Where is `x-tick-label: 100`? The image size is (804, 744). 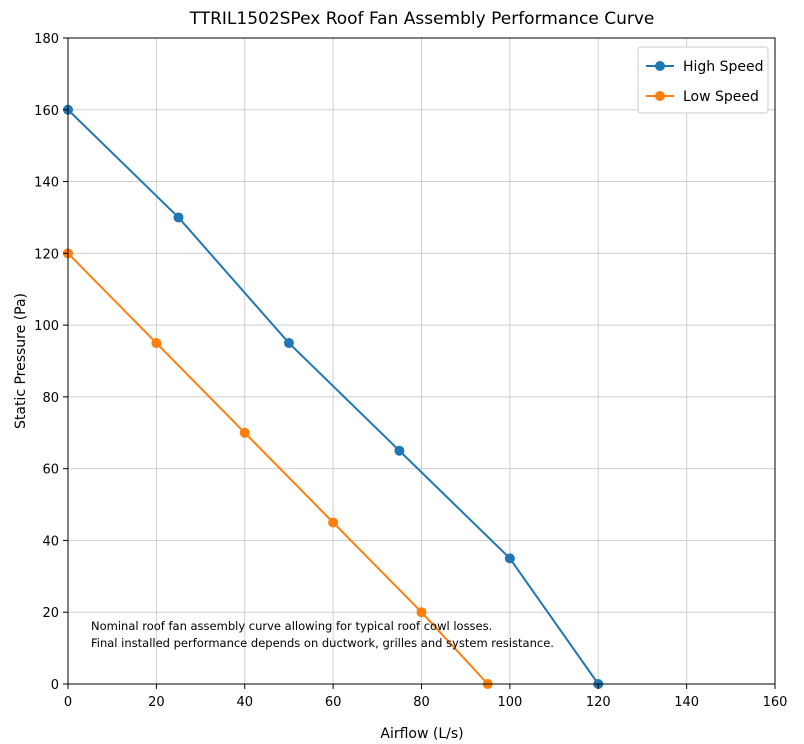
x-tick-label: 100 is located at coordinates (509, 702).